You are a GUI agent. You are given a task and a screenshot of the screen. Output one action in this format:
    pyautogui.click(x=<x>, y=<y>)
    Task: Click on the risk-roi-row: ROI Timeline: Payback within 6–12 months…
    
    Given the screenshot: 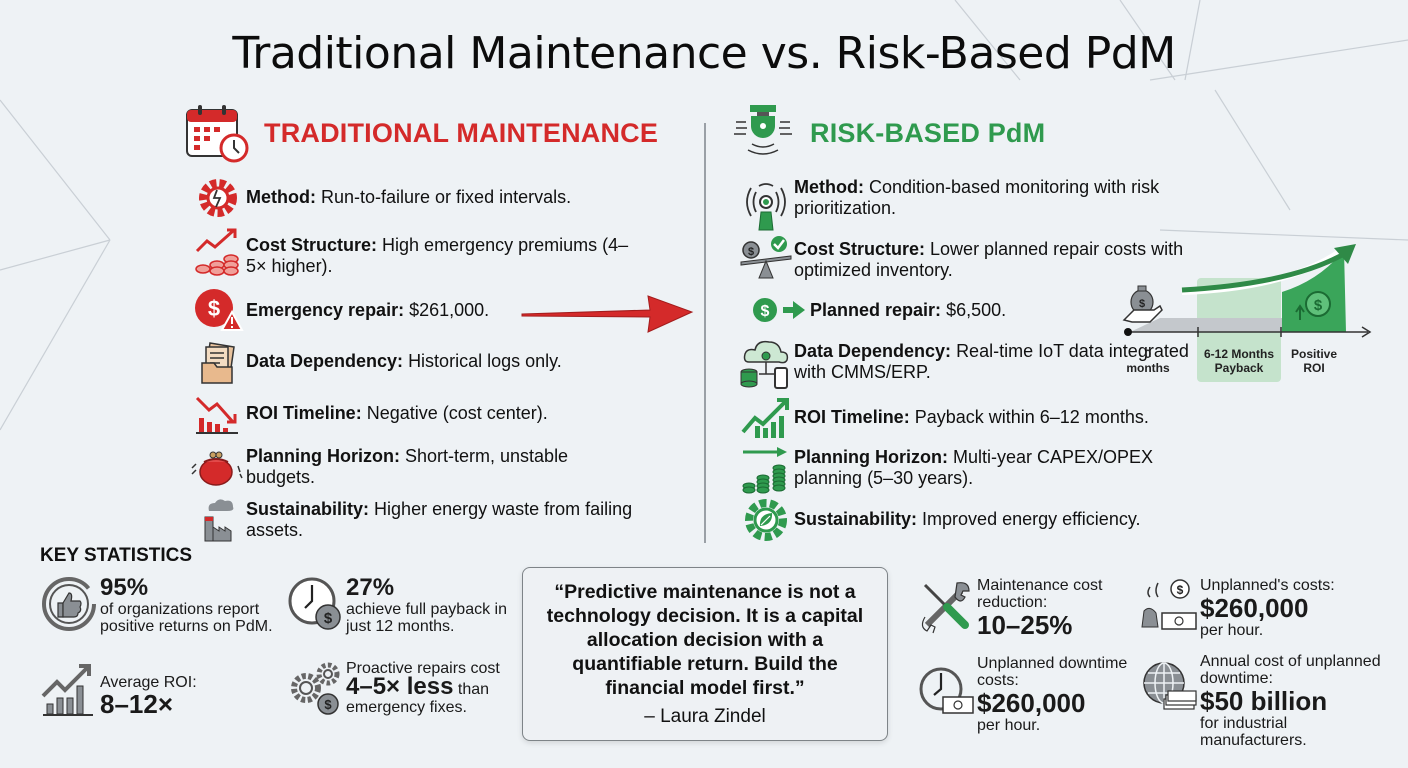 What is the action you would take?
    pyautogui.click(x=968, y=418)
    